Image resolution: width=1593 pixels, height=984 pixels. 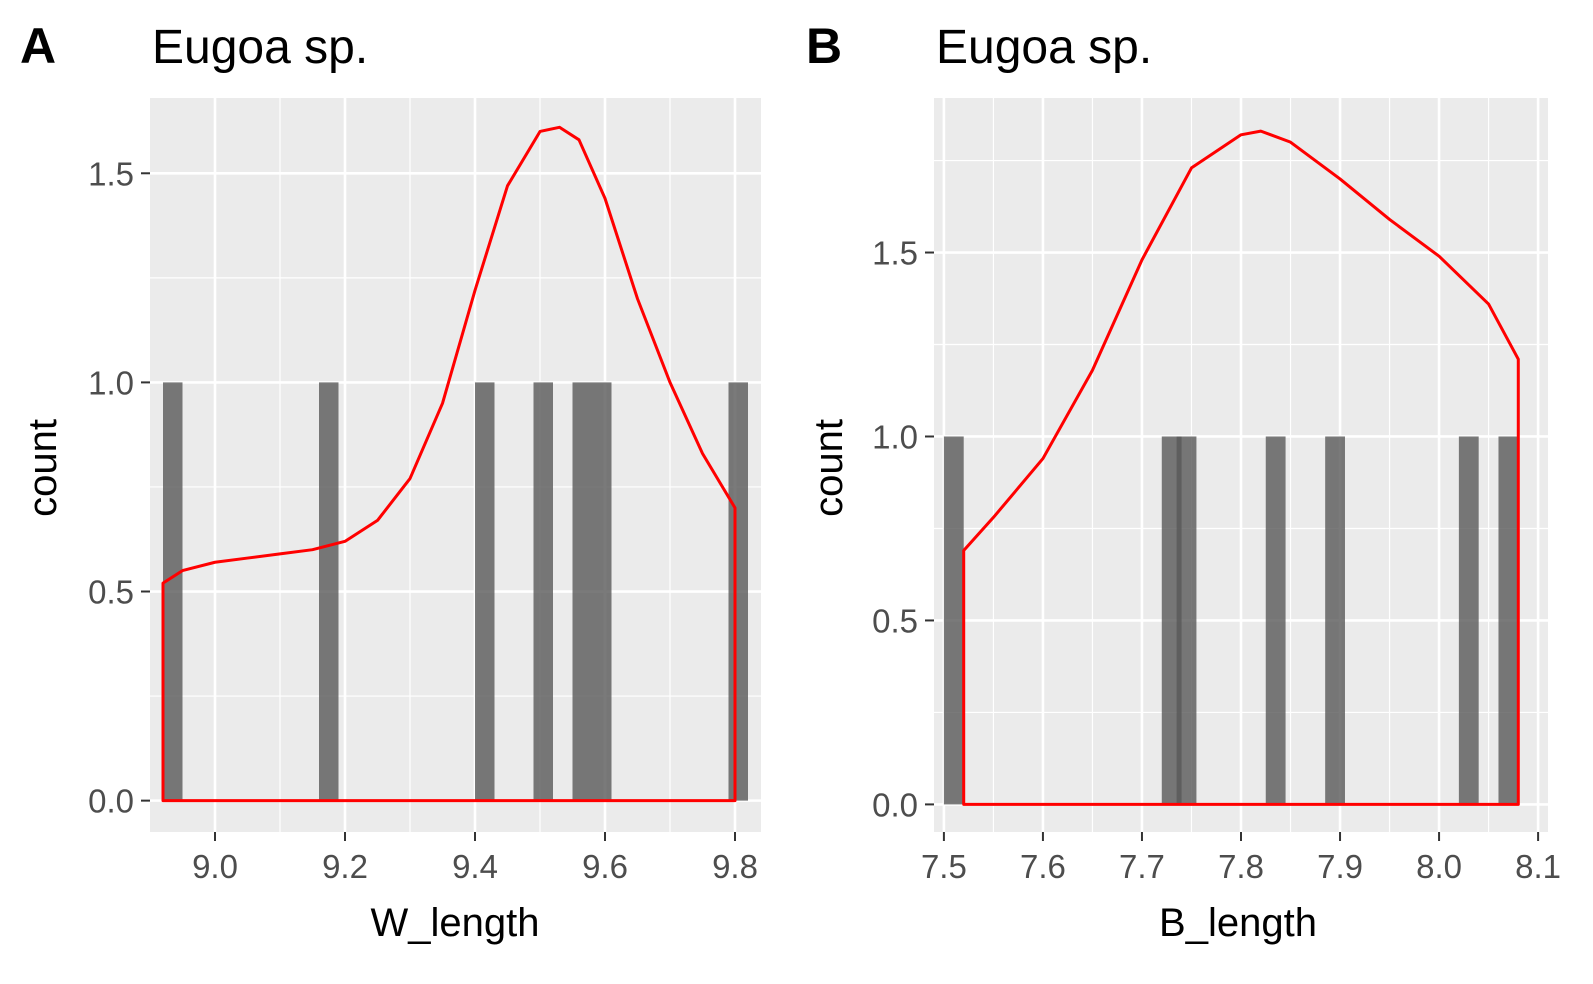 What do you see at coordinates (944, 866) in the screenshot?
I see `x-tick-label: 7.5` at bounding box center [944, 866].